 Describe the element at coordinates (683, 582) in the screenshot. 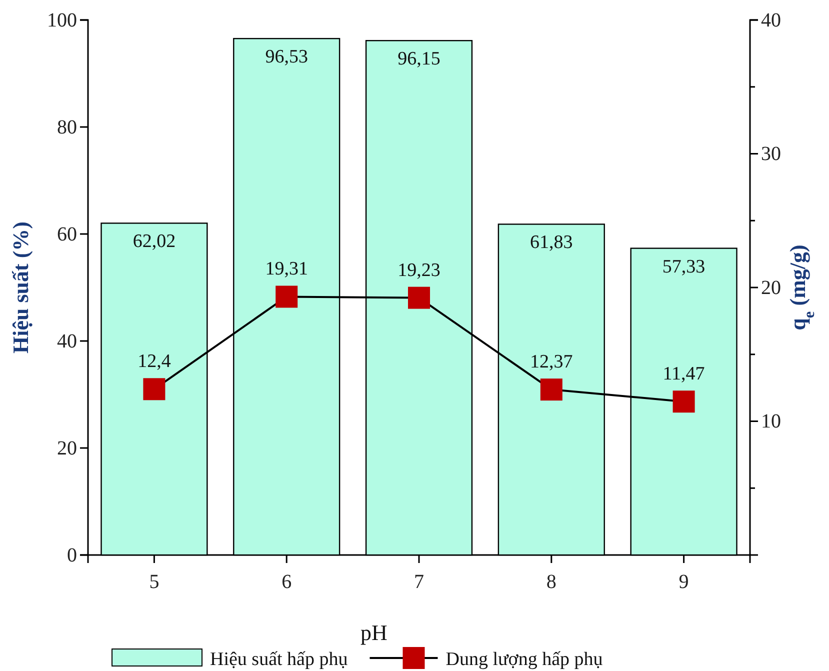

I see `x-tick-label: 9` at that location.